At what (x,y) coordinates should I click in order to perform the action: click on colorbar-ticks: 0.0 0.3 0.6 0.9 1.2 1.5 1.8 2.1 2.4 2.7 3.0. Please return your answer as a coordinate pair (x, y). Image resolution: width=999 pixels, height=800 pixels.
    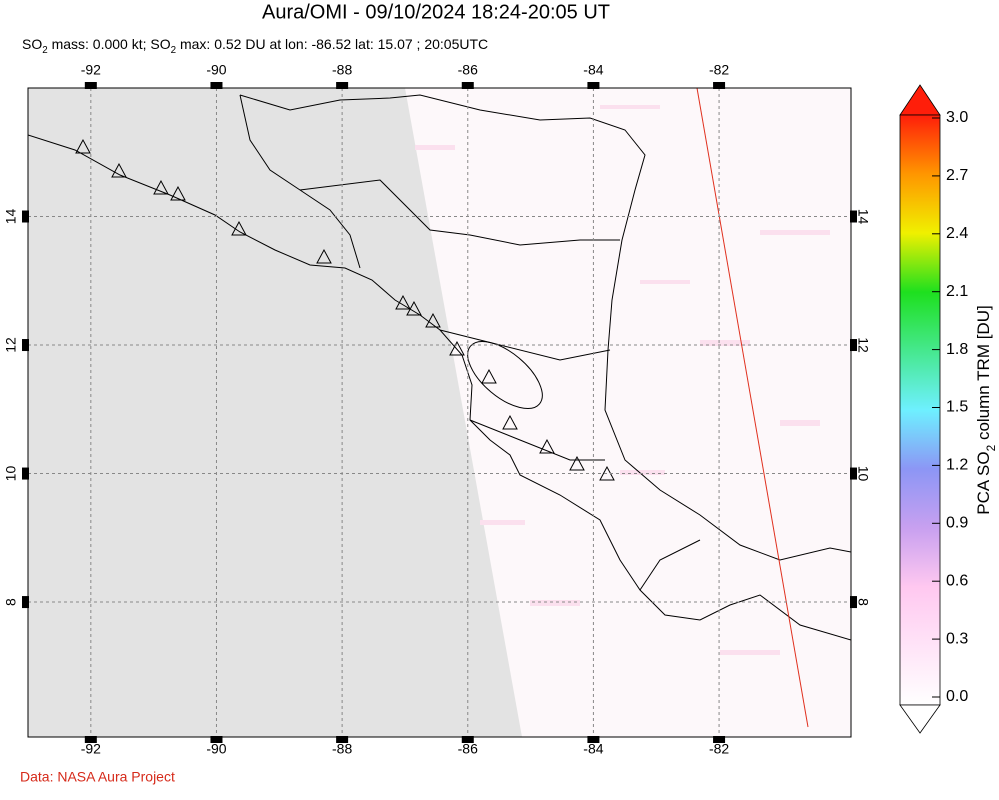
    Looking at the image, I should click on (950, 407).